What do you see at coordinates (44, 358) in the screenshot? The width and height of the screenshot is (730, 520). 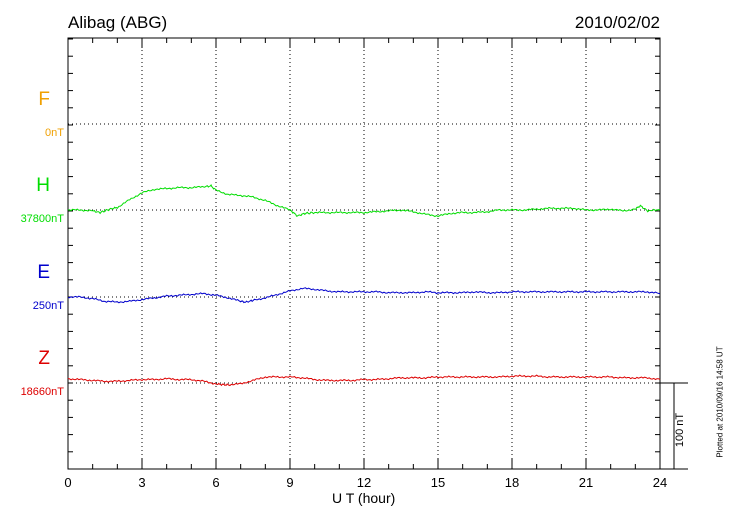 I see `series-Z-letter: Z` at bounding box center [44, 358].